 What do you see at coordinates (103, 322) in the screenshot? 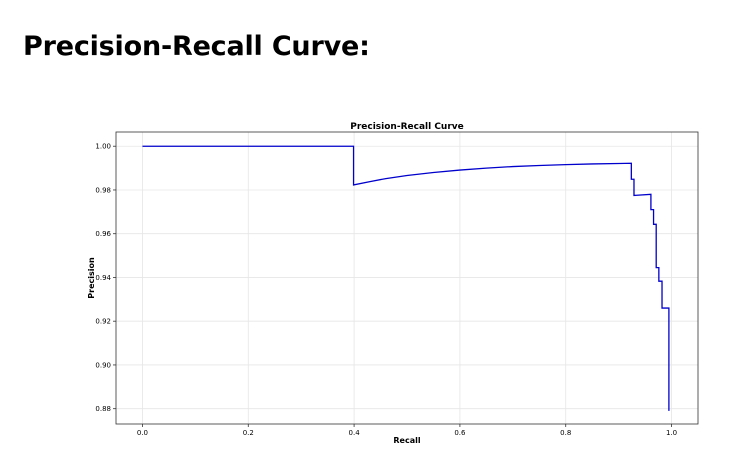
I see `y-tick-label: 0.92` at bounding box center [103, 322].